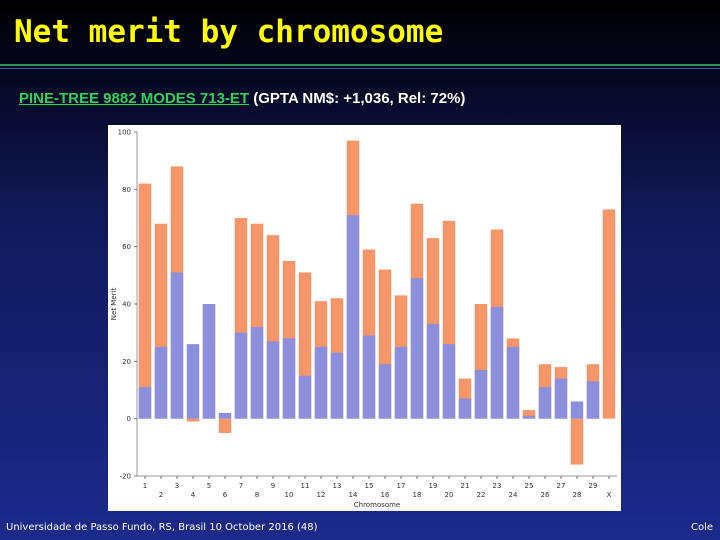 The height and width of the screenshot is (540, 720). What do you see at coordinates (241, 486) in the screenshot?
I see `x-tick-label: 7` at bounding box center [241, 486].